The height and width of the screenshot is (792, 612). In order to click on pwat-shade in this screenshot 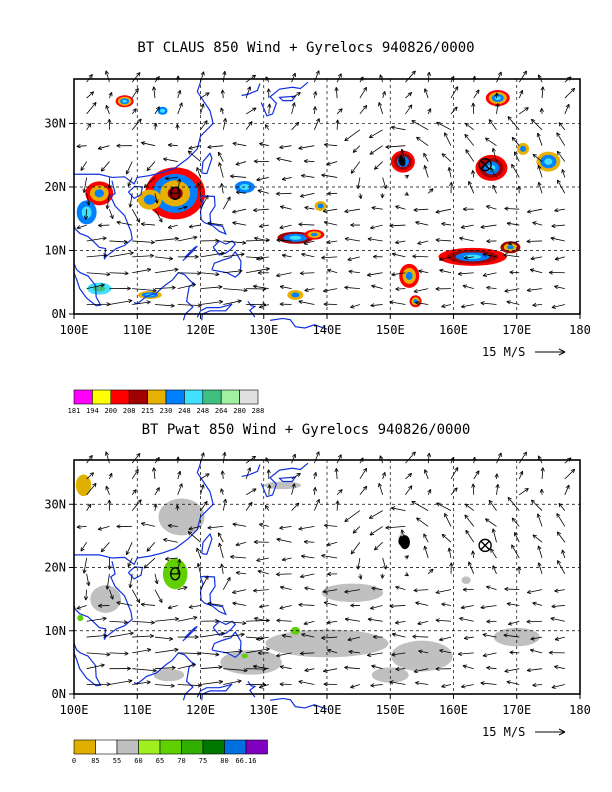, I will do `click(422, 656)`.